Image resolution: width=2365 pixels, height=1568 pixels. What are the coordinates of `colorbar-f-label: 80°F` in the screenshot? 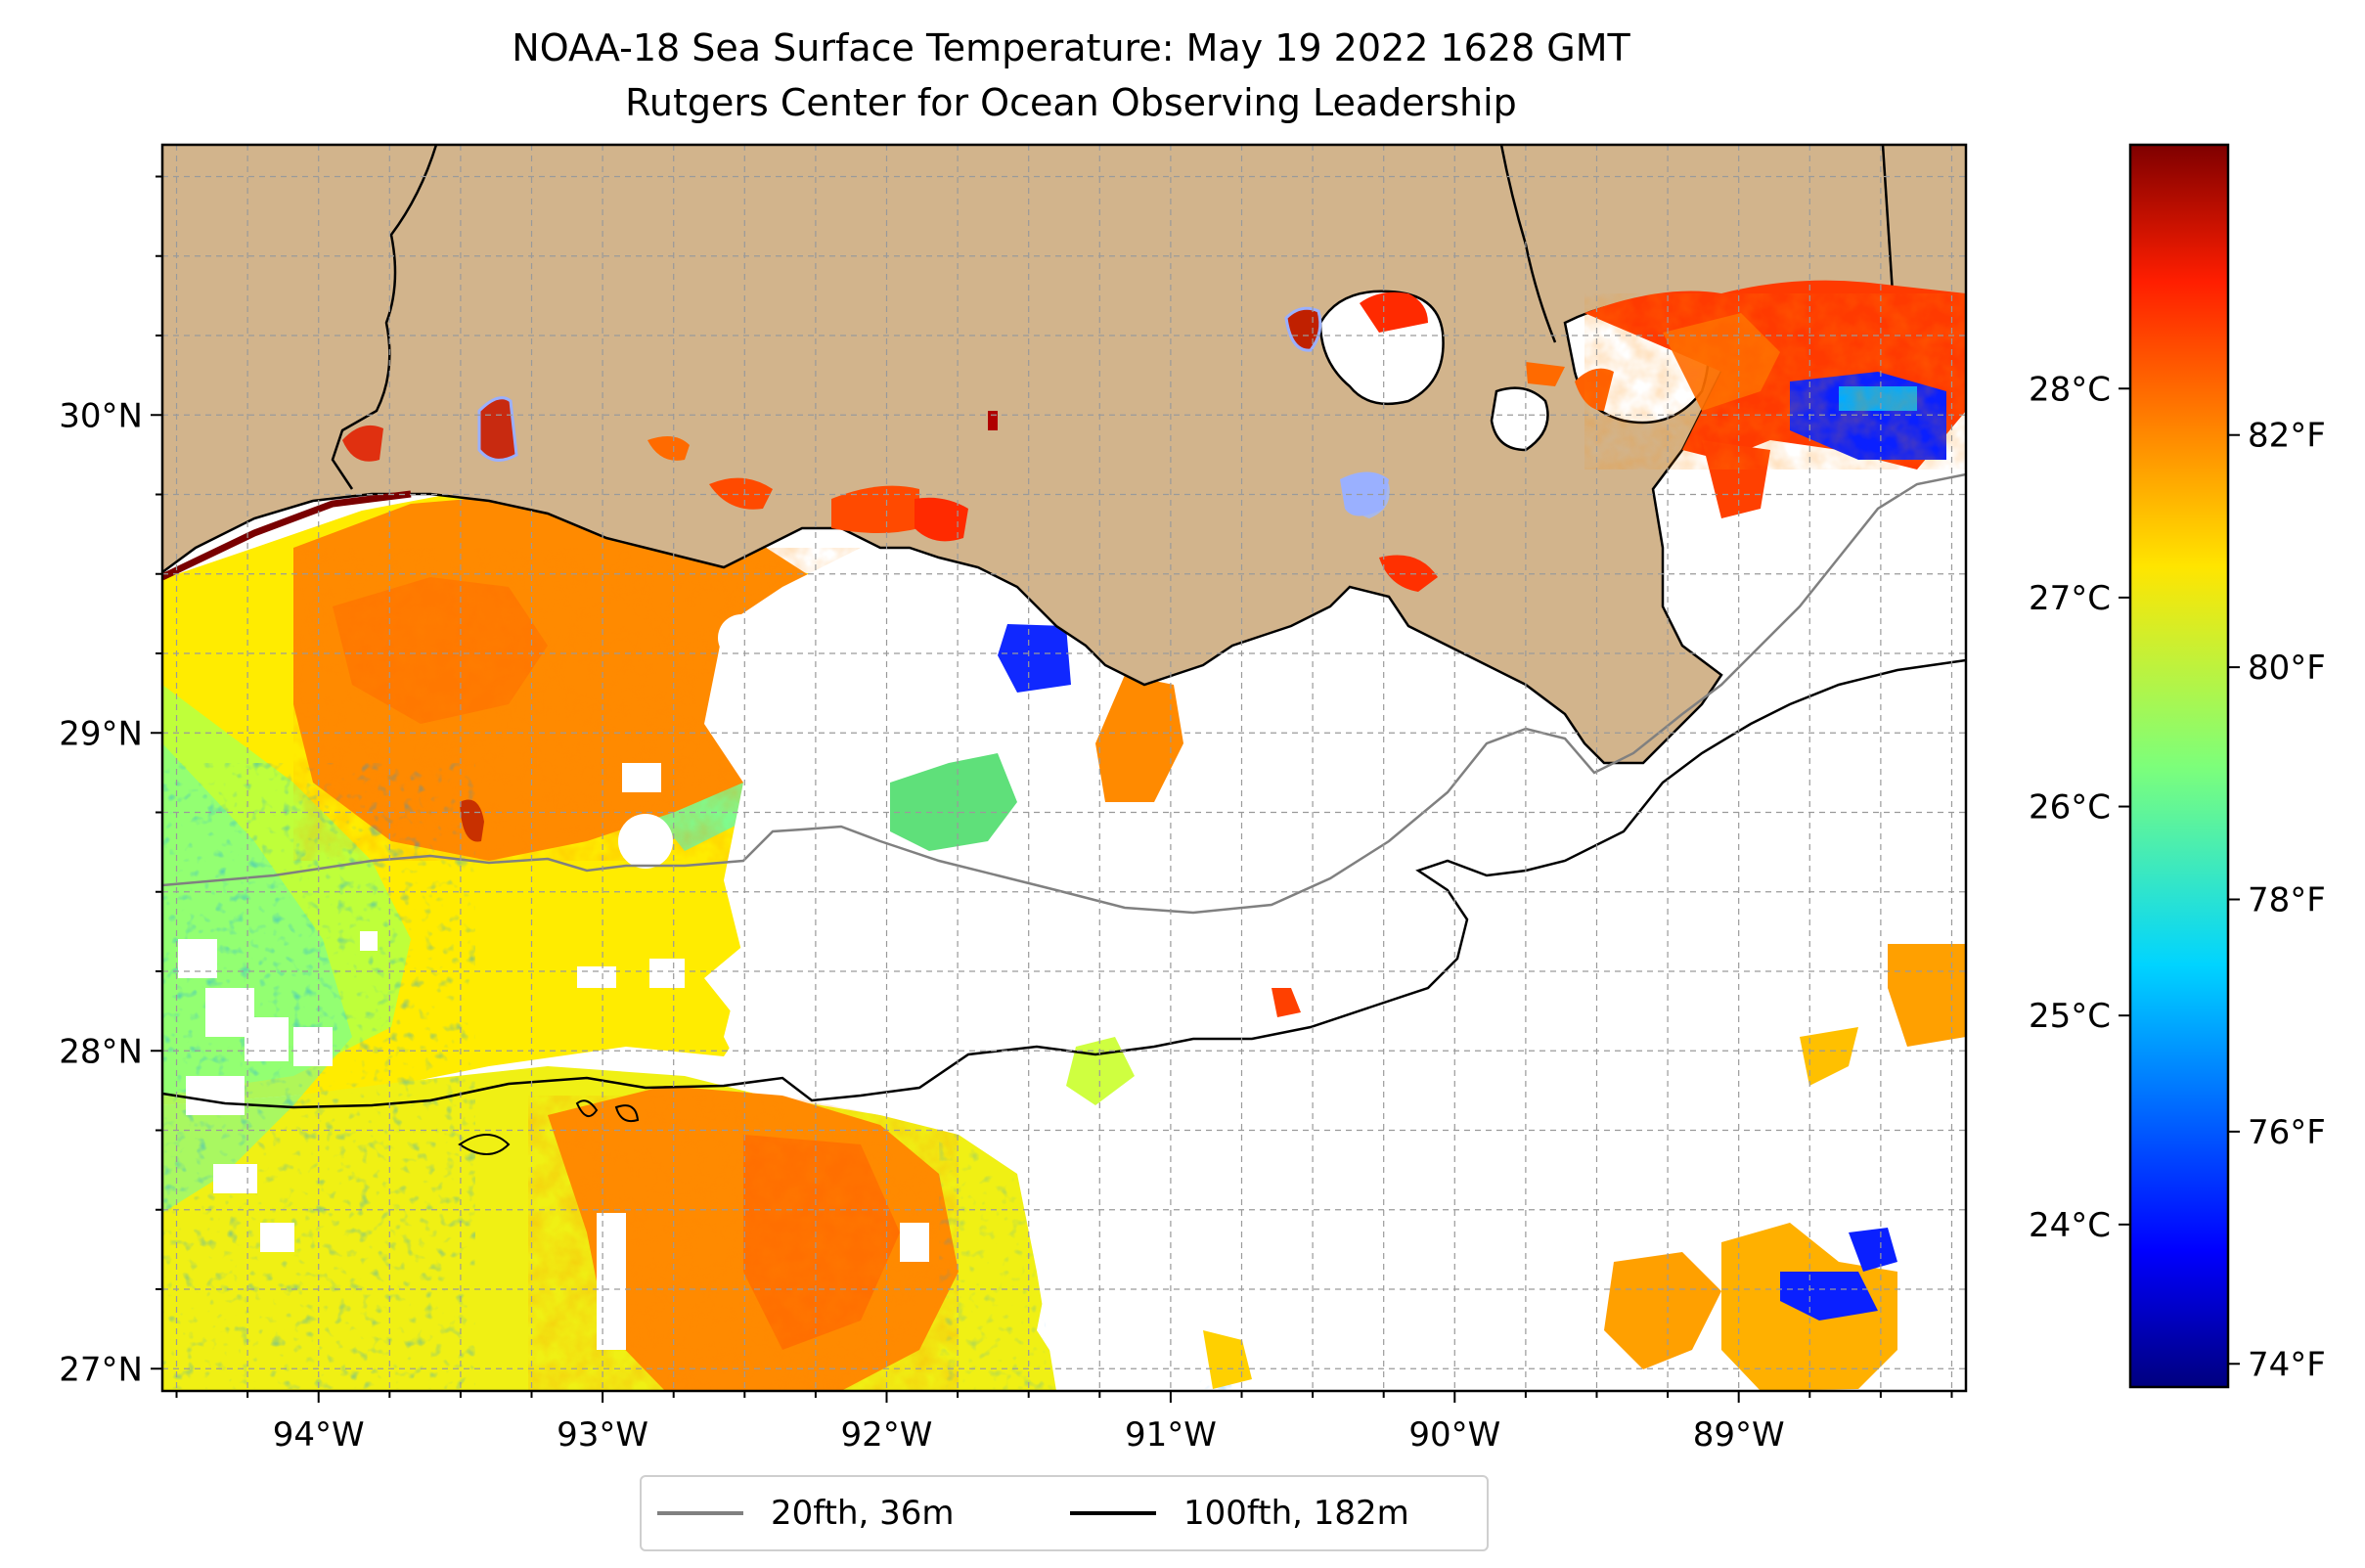 It's located at (2287, 668).